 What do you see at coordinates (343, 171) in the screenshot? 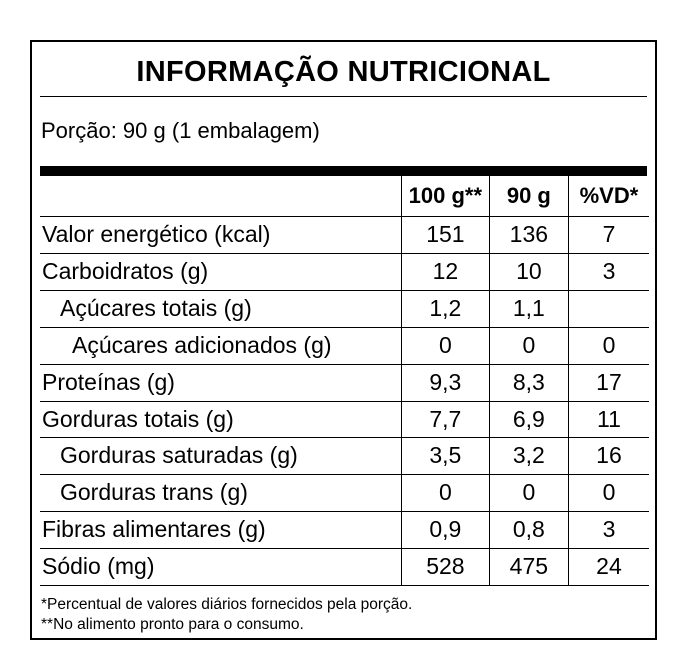
I see `thick-divider-bar` at bounding box center [343, 171].